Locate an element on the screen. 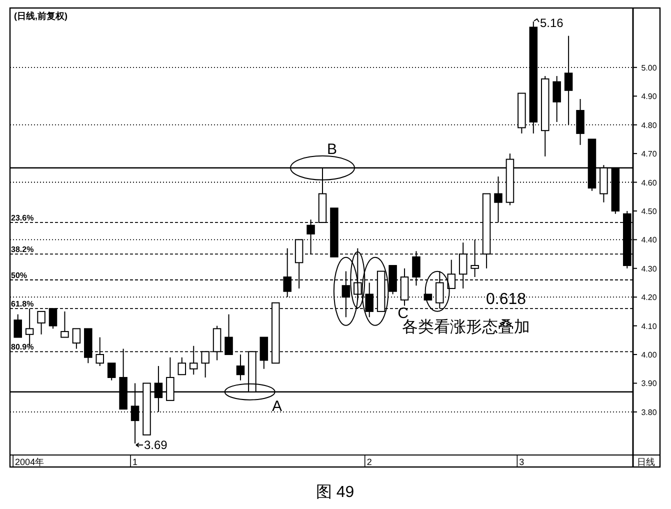  y-tick-label: 4.50 is located at coordinates (649, 211).